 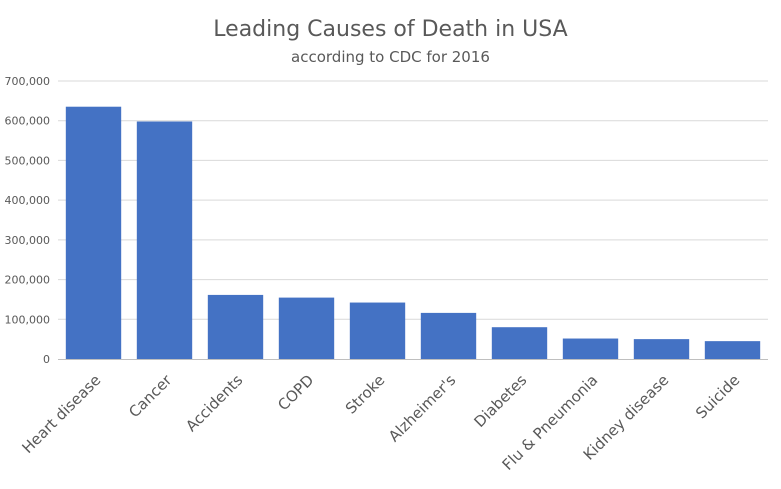 I want to click on y-tick-label: 600,000, so click(x=28, y=121).